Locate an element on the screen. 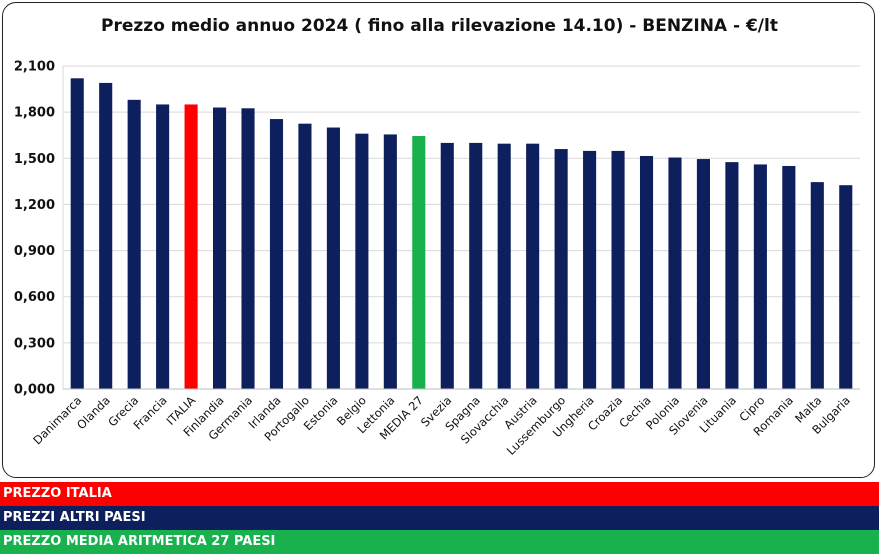 The image size is (879, 555). bar-olanda is located at coordinates (106, 236).